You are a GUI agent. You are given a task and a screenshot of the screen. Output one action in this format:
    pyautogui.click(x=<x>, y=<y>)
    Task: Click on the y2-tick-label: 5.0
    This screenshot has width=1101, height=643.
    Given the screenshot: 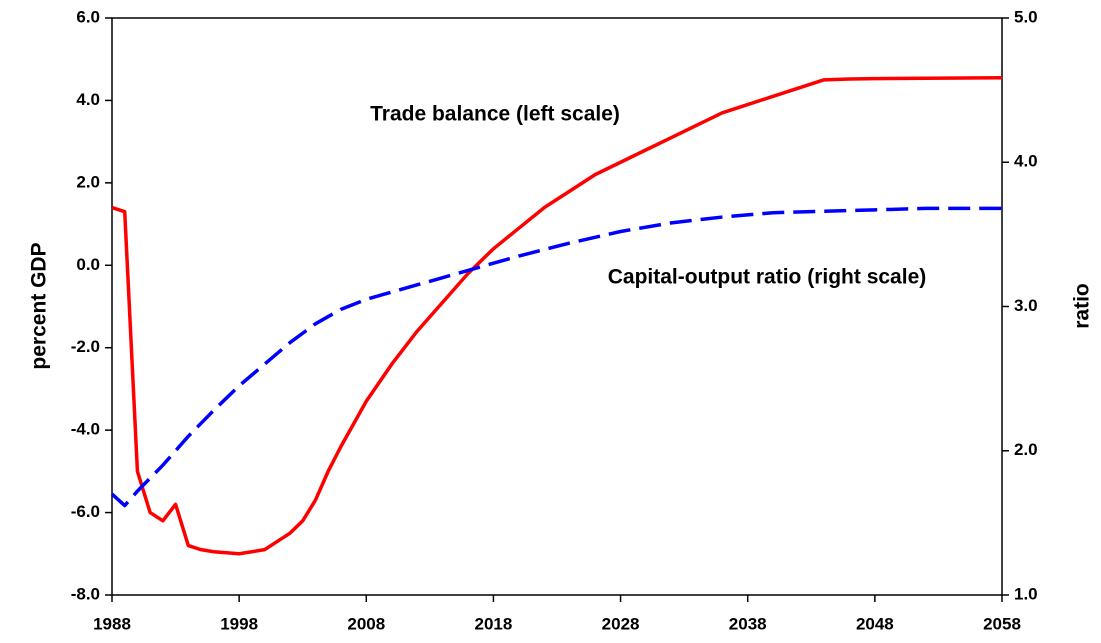 What is the action you would take?
    pyautogui.click(x=1026, y=16)
    